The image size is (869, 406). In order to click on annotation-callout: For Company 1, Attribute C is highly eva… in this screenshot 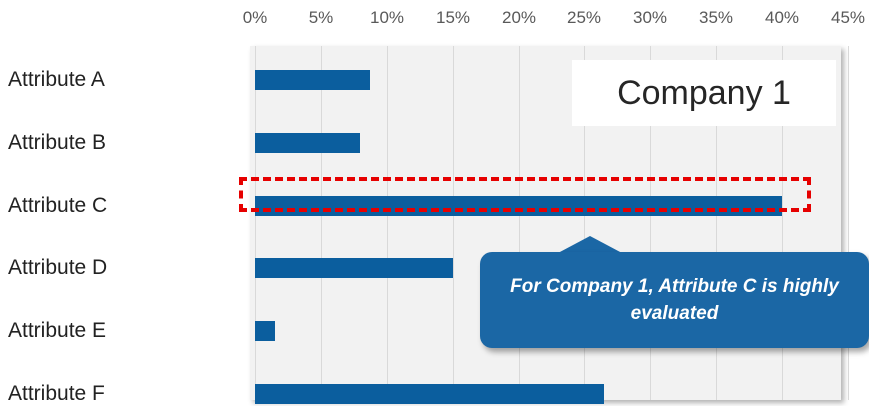, I will do `click(674, 300)`.